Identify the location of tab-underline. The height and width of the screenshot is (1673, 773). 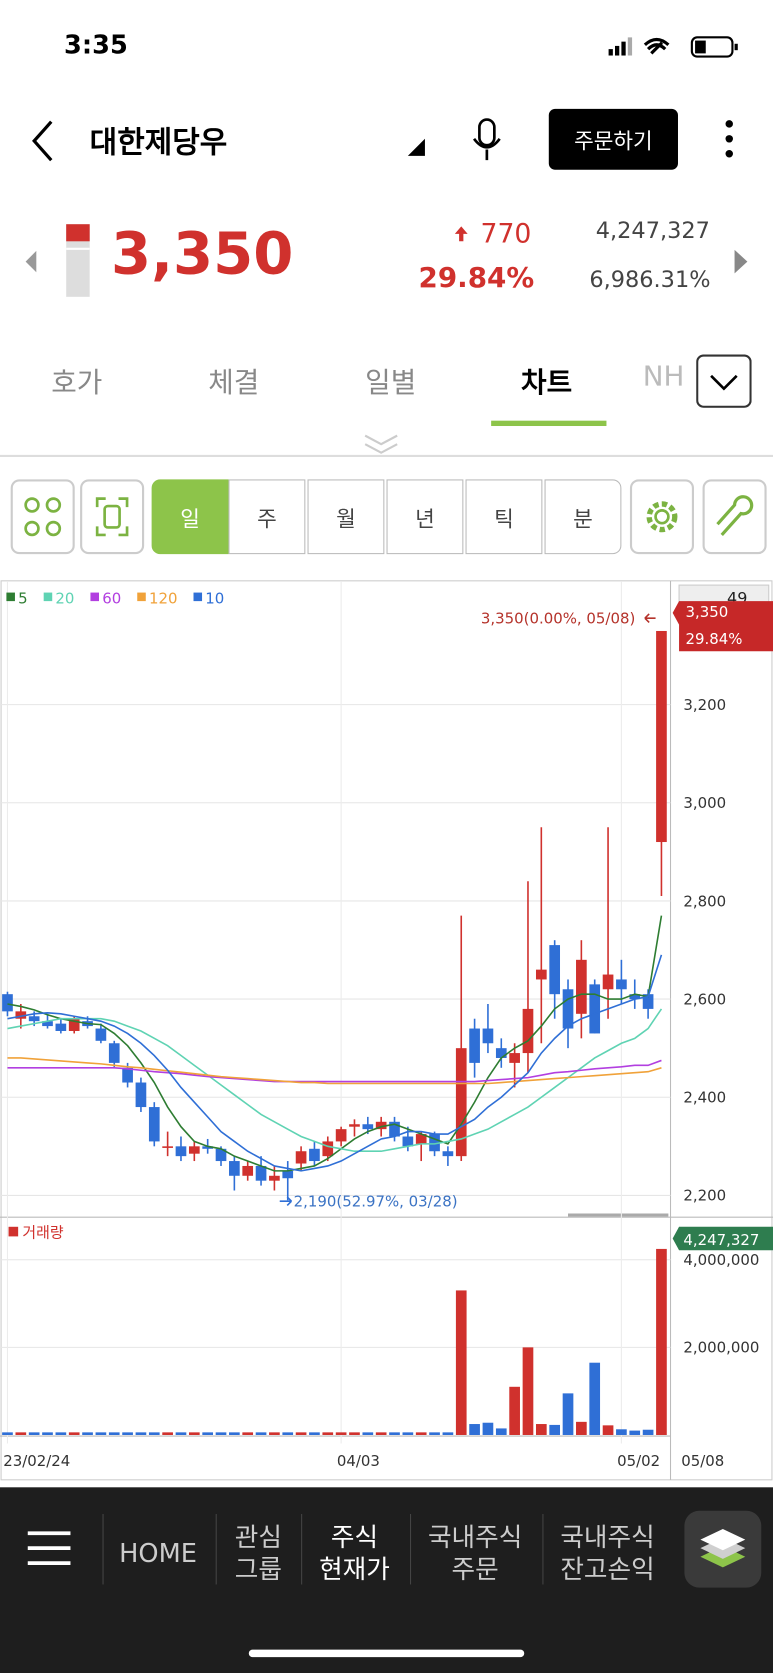
(549, 423).